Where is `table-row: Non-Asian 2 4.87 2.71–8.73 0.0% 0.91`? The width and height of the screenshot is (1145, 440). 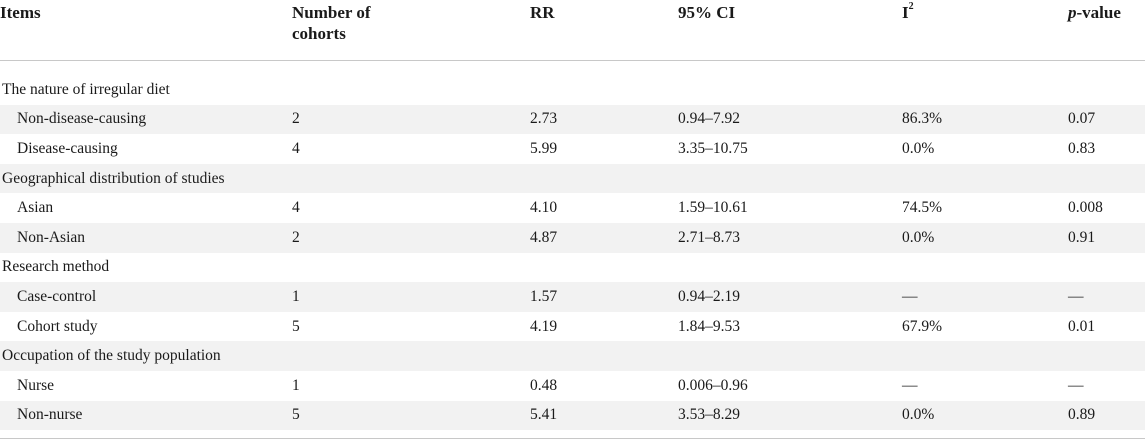
table-row: Non-Asian 2 4.87 2.71–8.73 0.0% 0.91 is located at coordinates (572, 237).